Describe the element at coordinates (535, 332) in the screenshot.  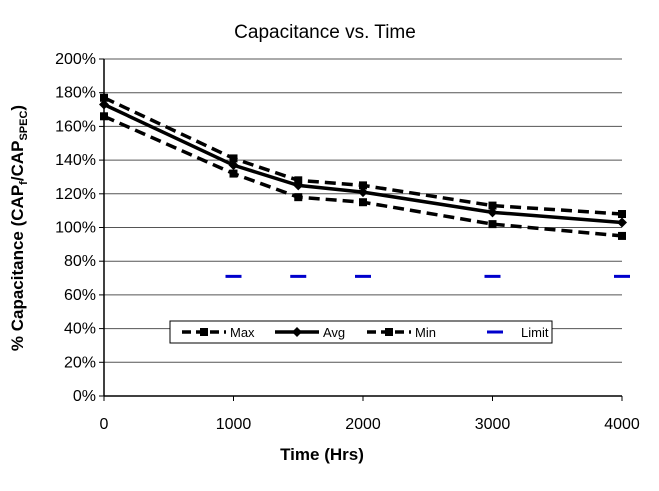
I see `legend-label-limit: Limit` at that location.